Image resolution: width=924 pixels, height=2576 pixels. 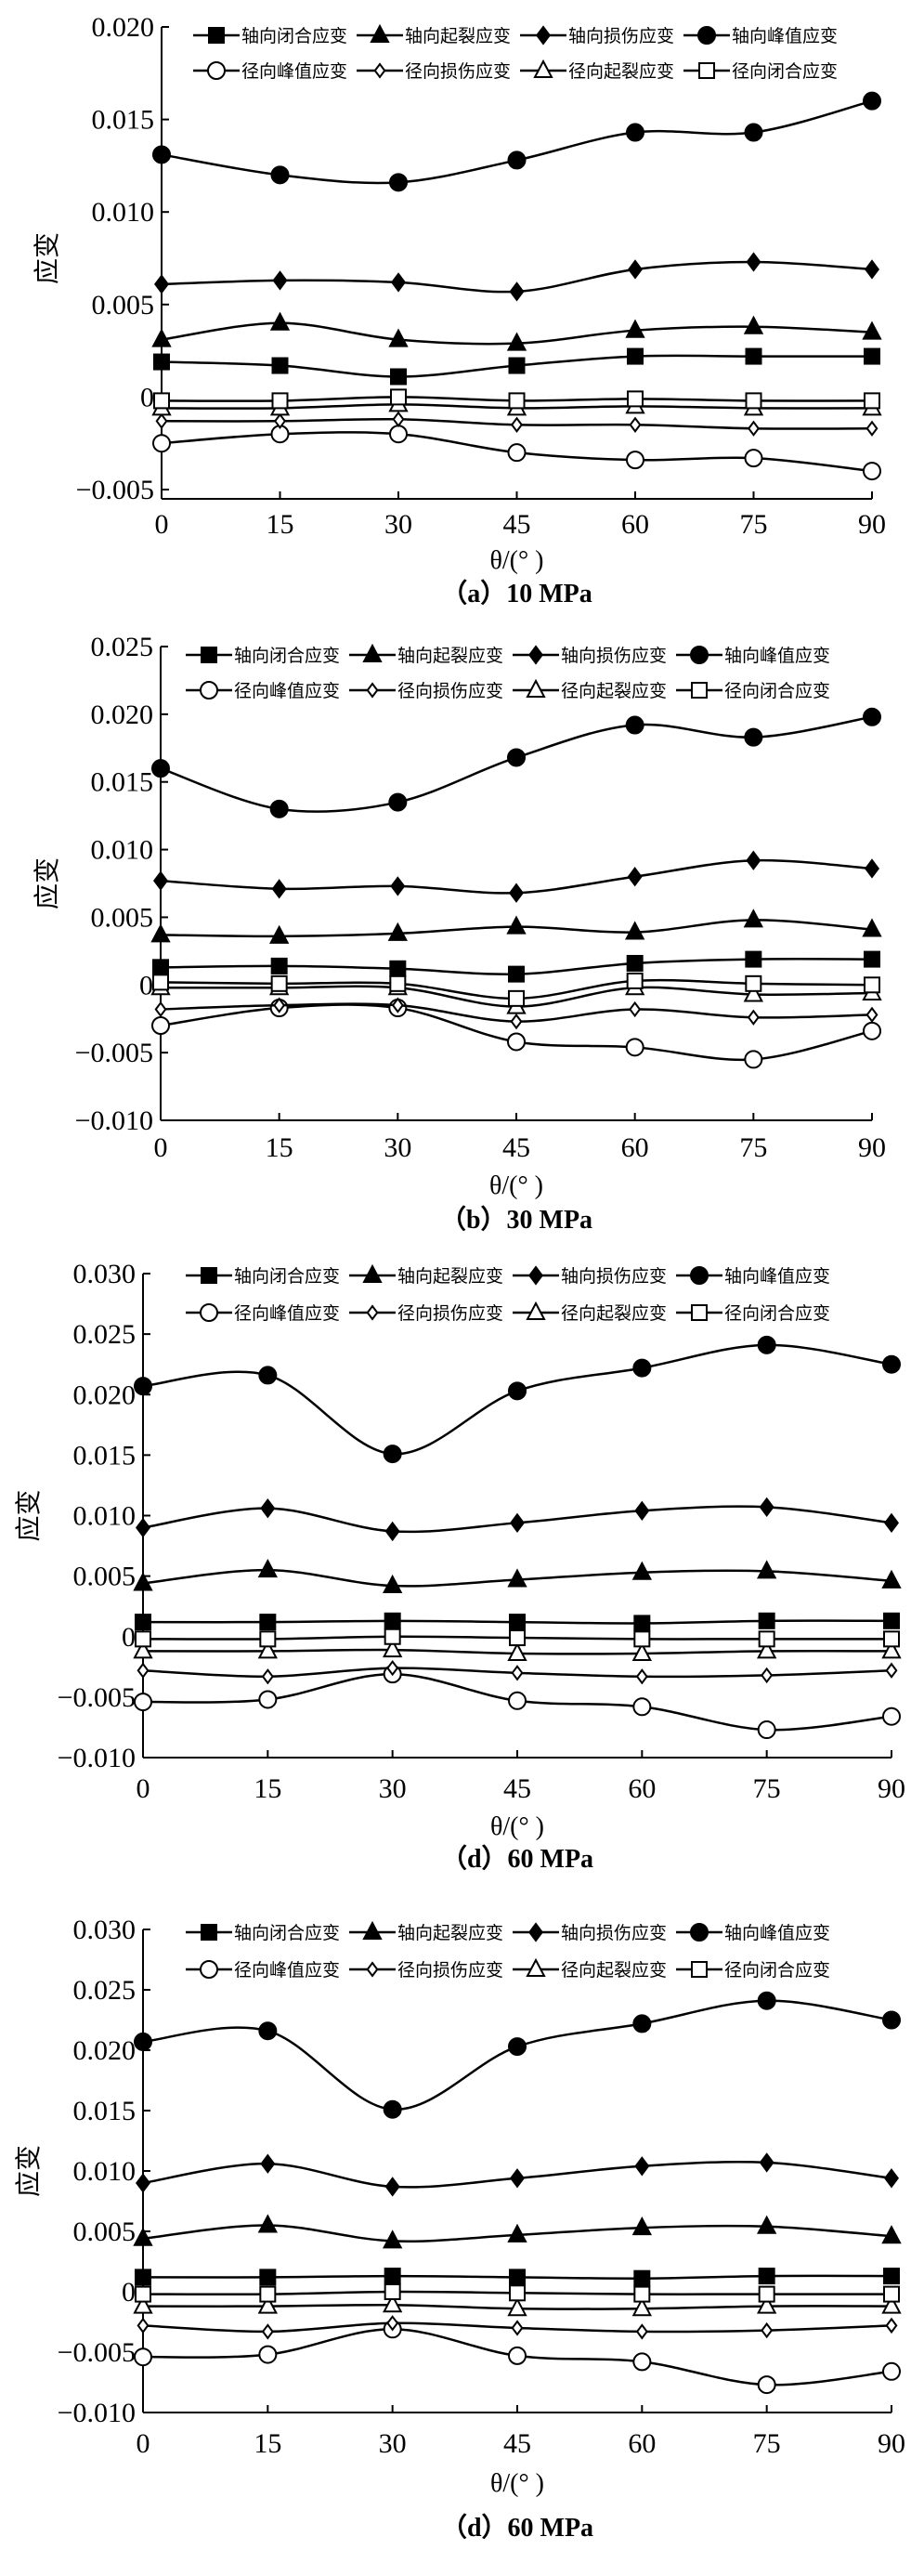 I want to click on y-tick-label: 0.015, so click(x=105, y=1456).